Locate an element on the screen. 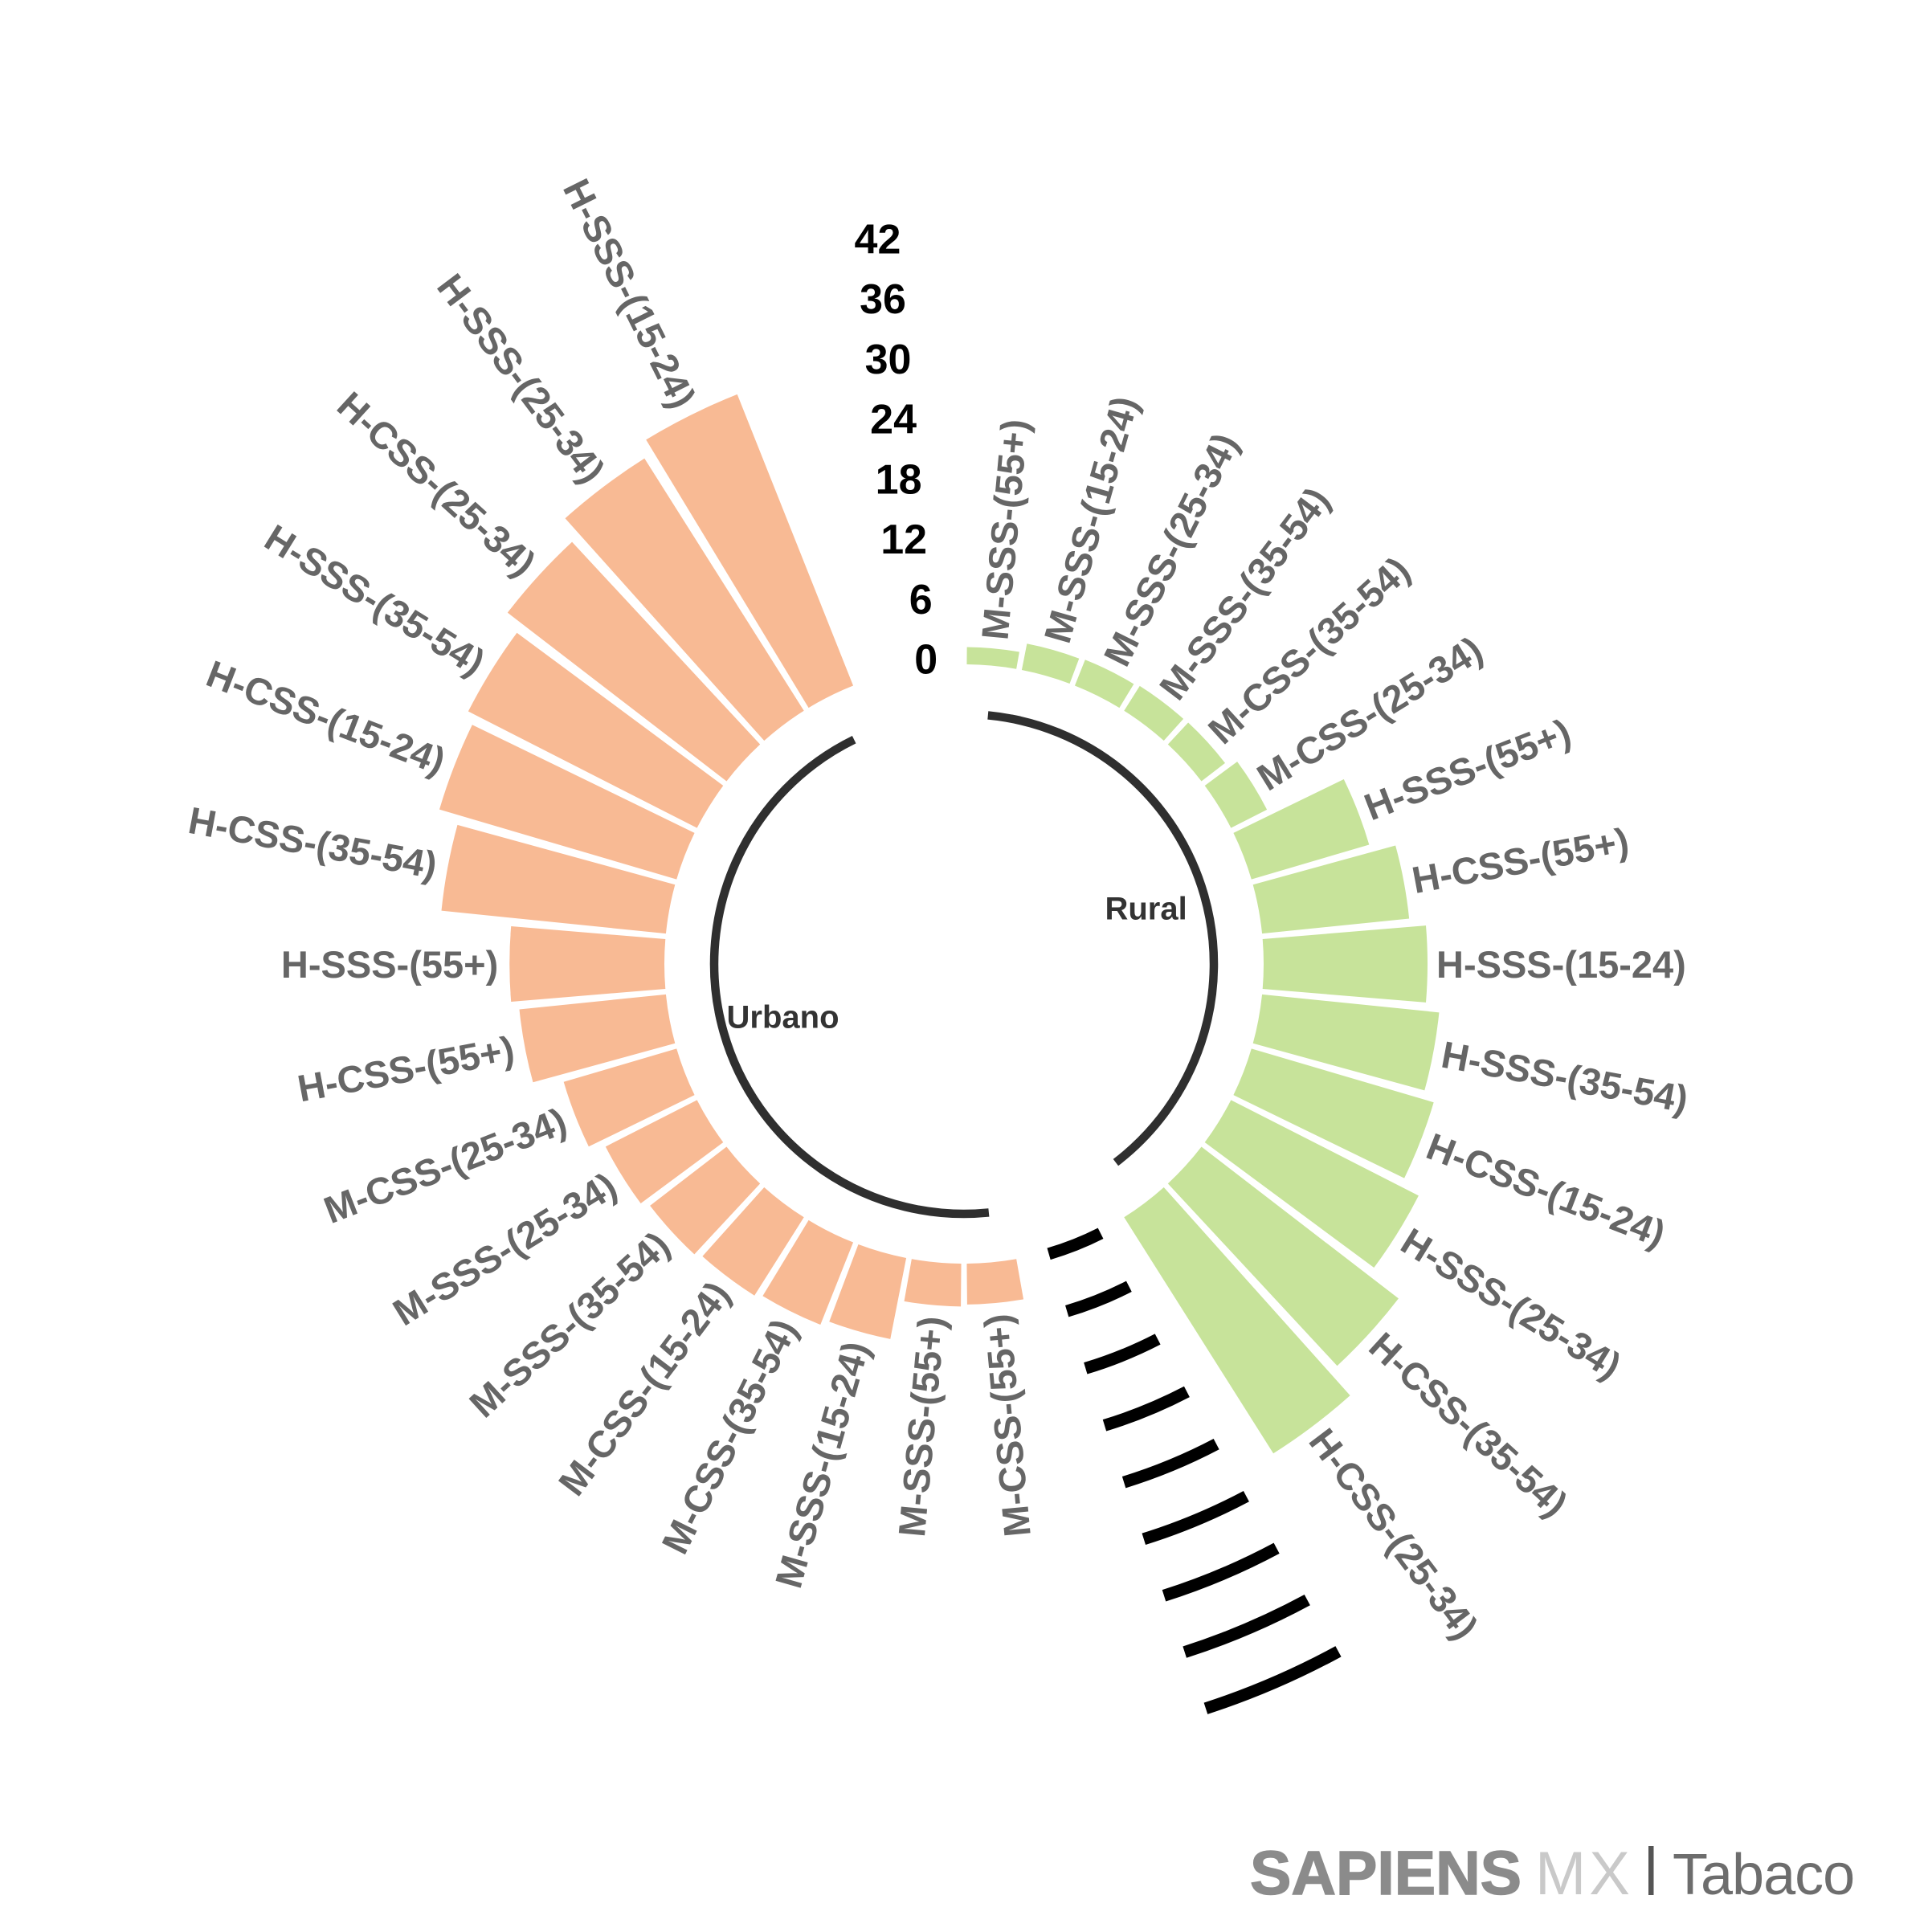 This screenshot has width=1928, height=1932. svg-text: 0 is located at coordinates (925, 659).